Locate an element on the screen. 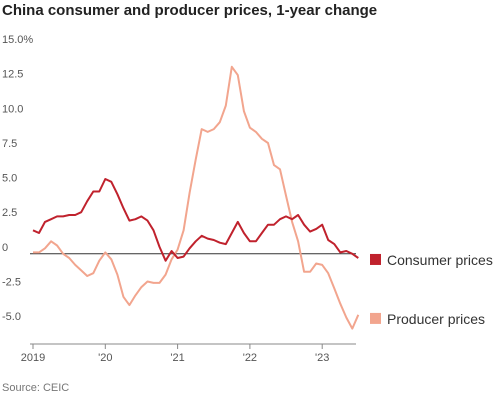  legend: Consumer prices Producer prices is located at coordinates (431, 289).